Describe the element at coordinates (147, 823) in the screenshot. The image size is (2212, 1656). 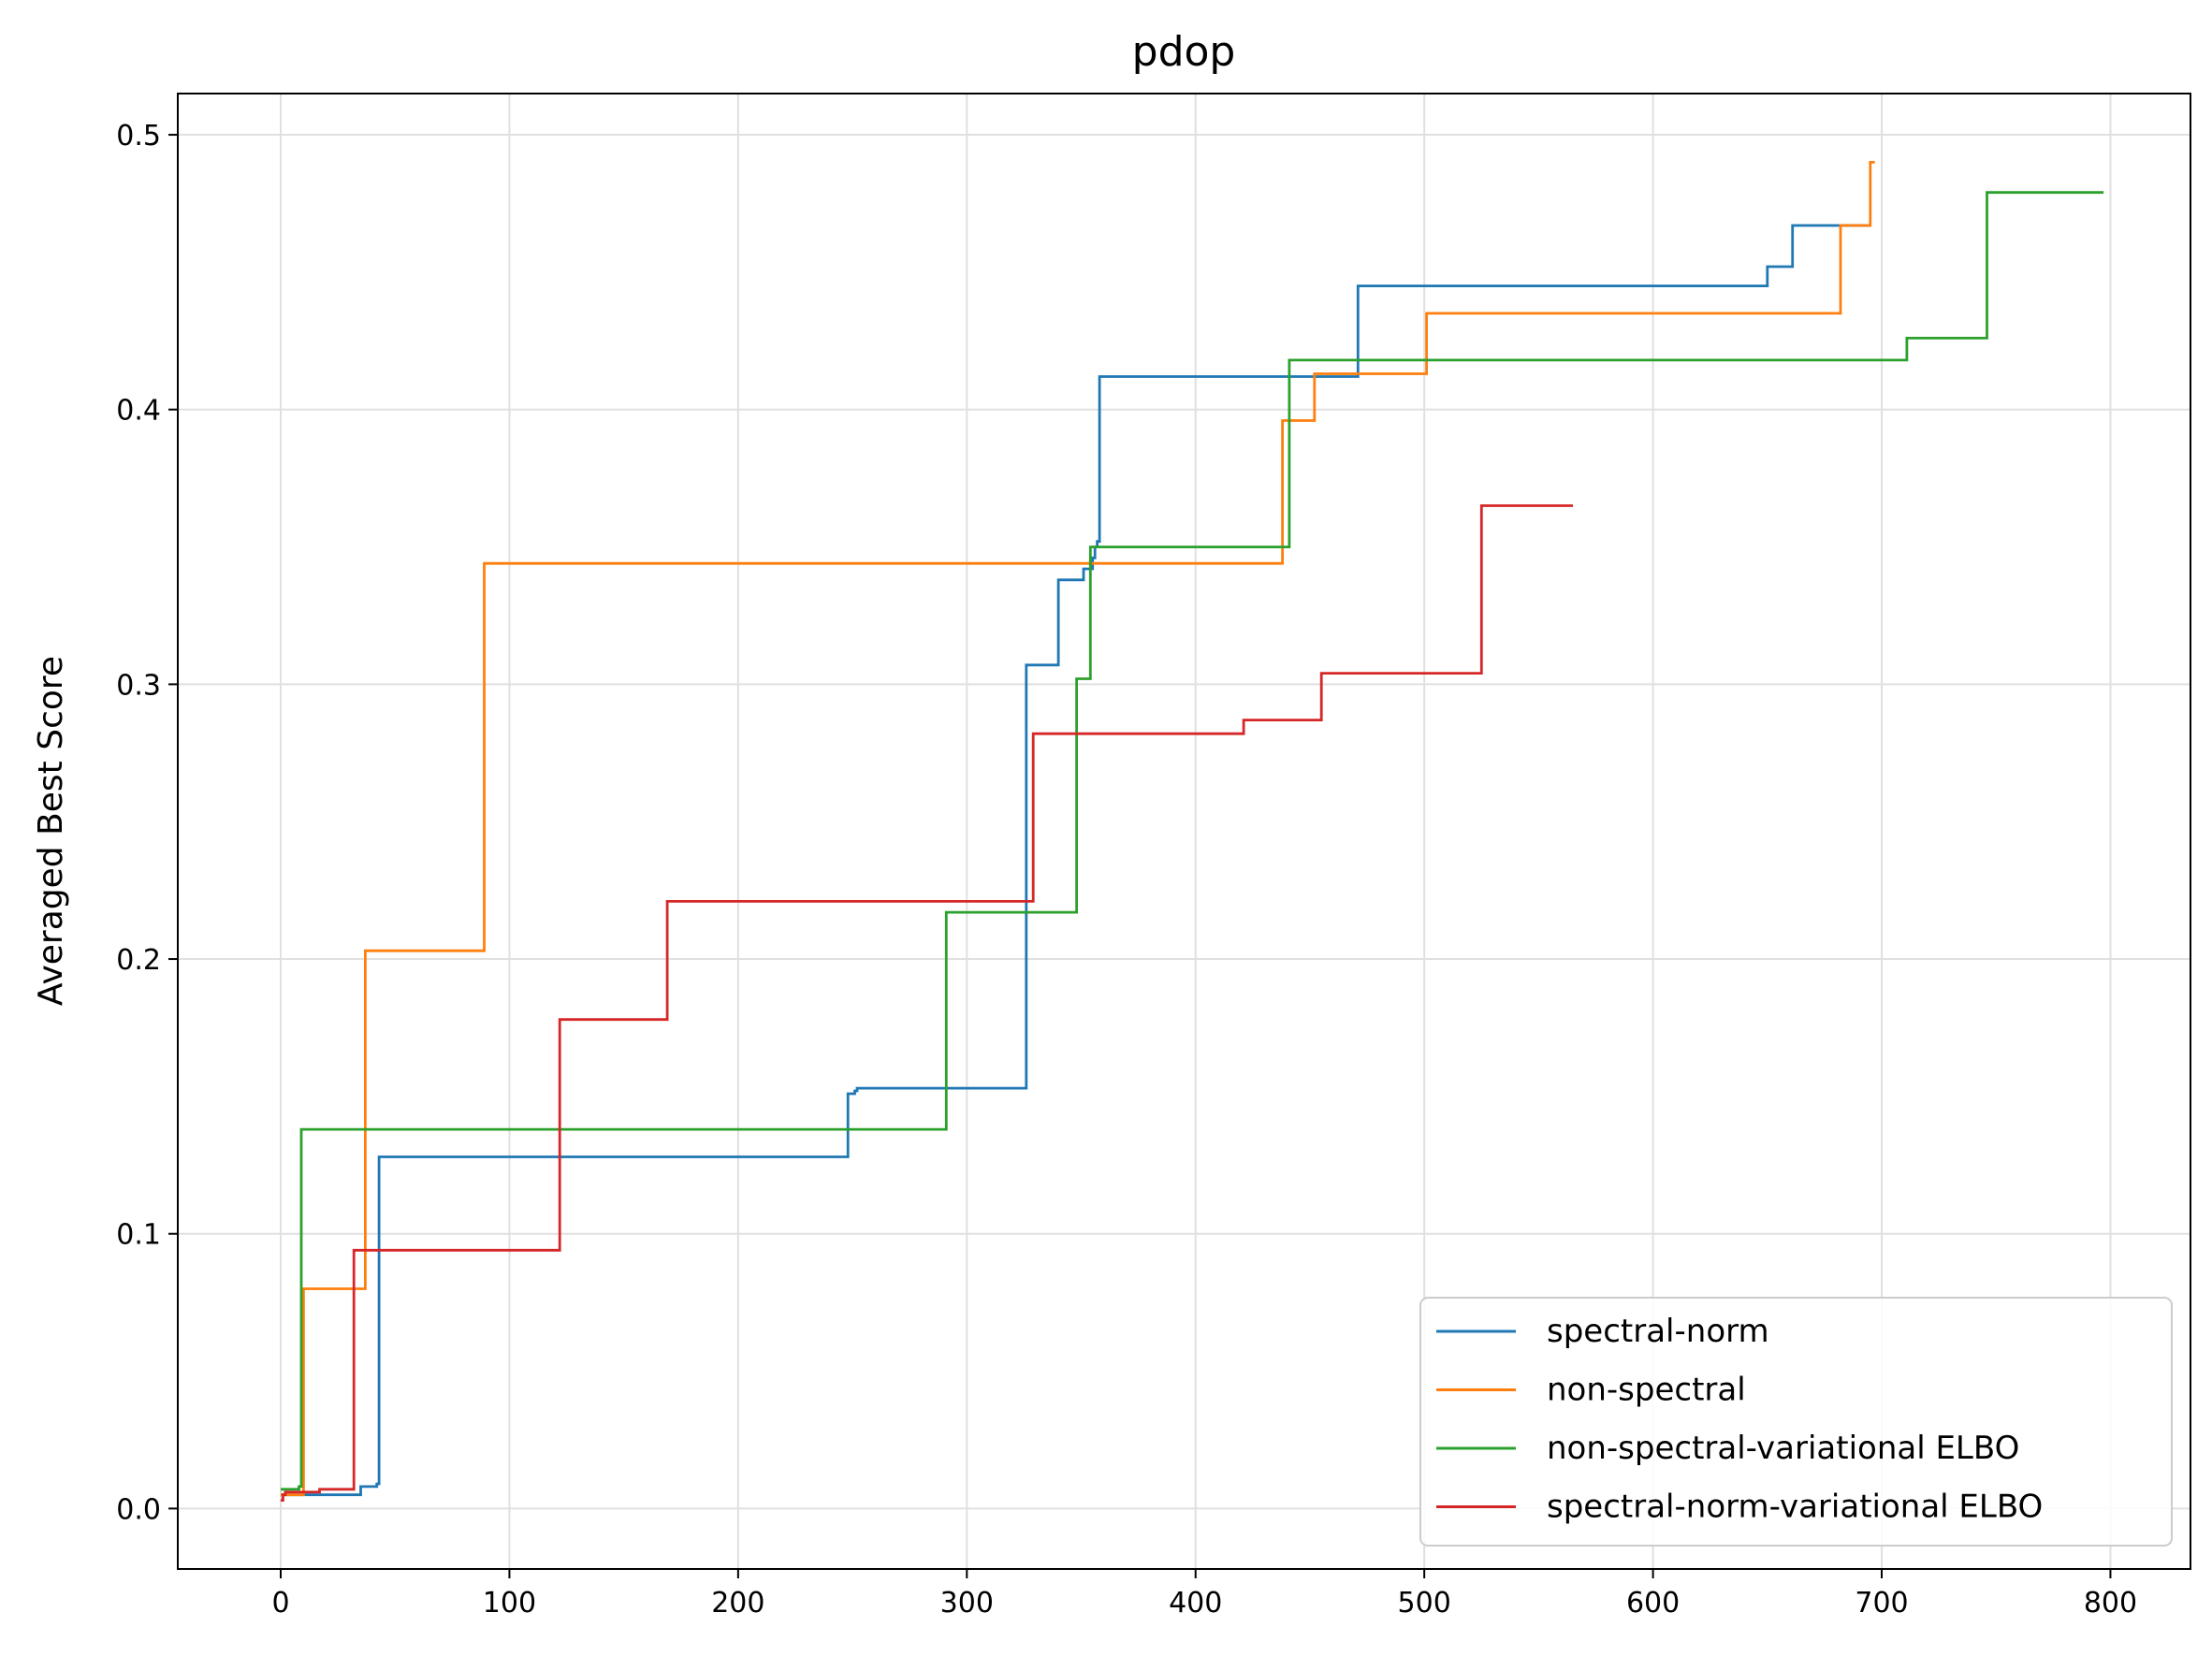
I see `y-axis: 0.0 0.1 0.2 0.3 0.4 0.5` at that location.